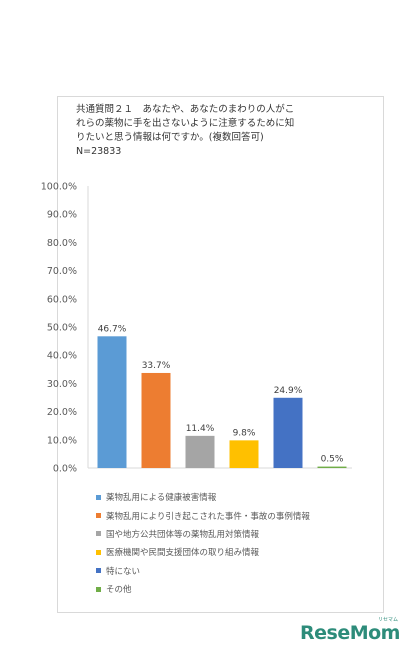 Image resolution: width=418 pixels, height=650 pixels. I want to click on bar-data-label: 24.9%, so click(288, 391).